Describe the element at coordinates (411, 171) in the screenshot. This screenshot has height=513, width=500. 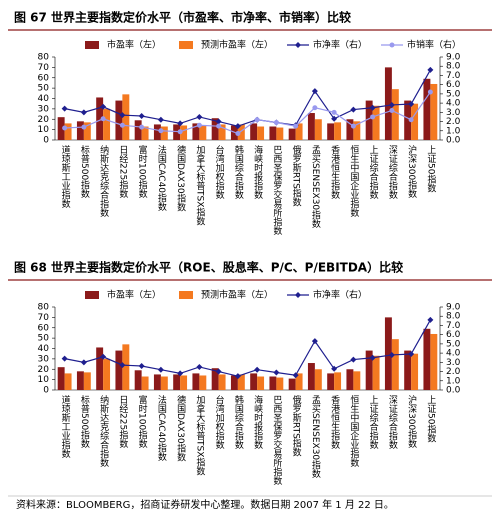
I see `x-tick-label: 沪深300指数` at that location.